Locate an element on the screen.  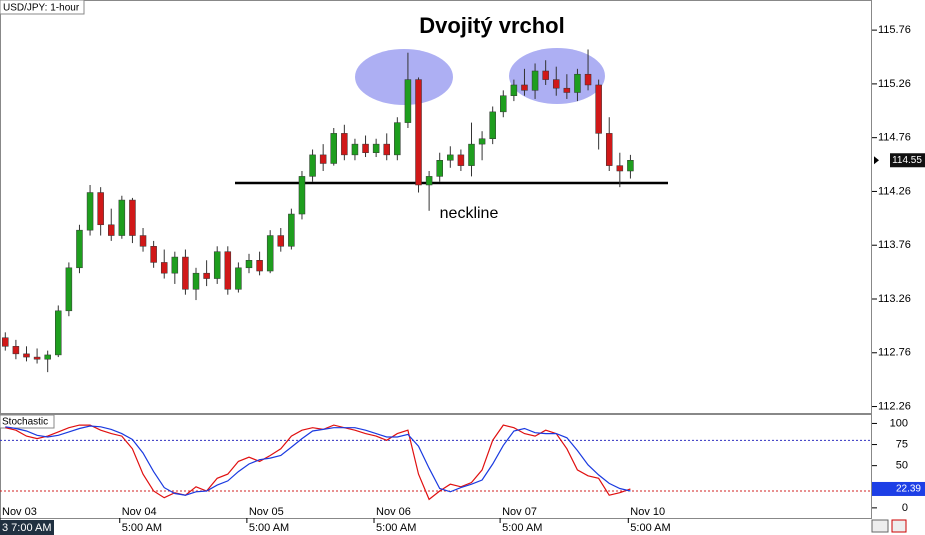
indicator-box is located at coordinates (27, 421).